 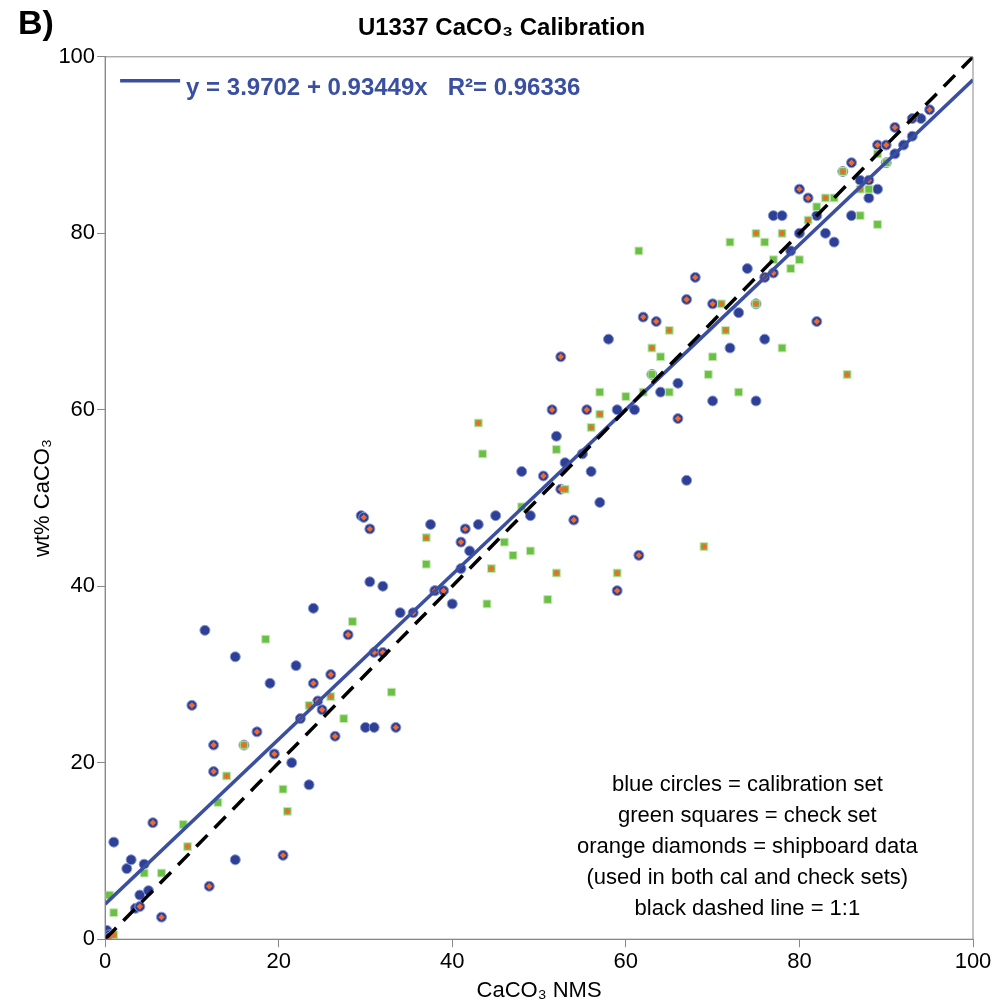 What do you see at coordinates (747, 784) in the screenshot?
I see `annotation: blue circles = calibration set` at bounding box center [747, 784].